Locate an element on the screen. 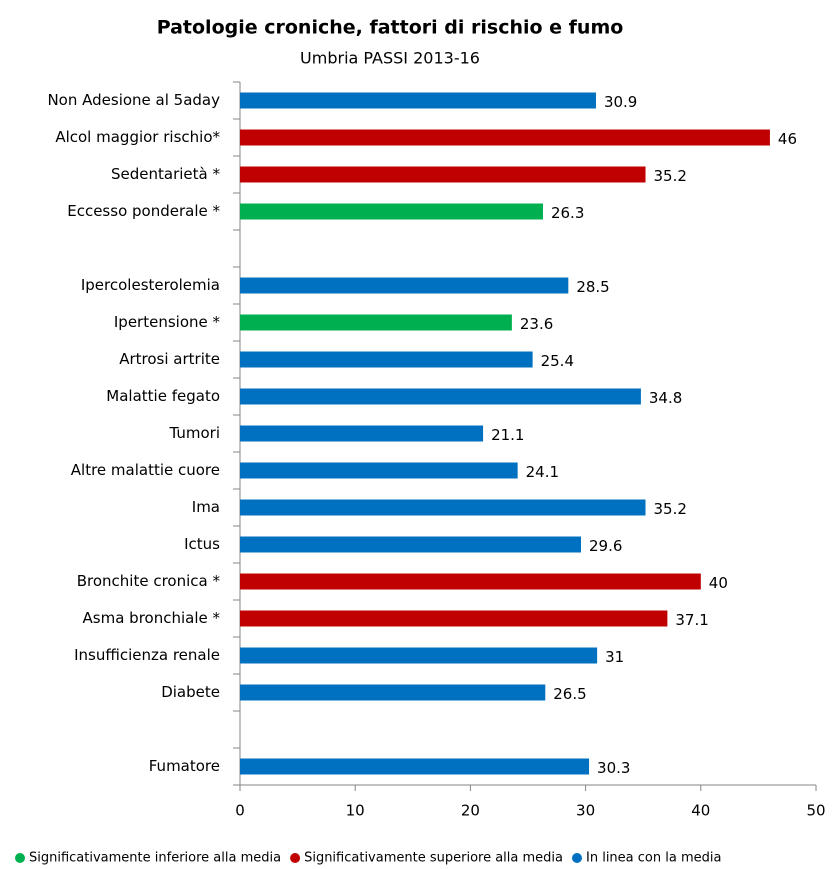  value-label: 21.1 is located at coordinates (507, 435).